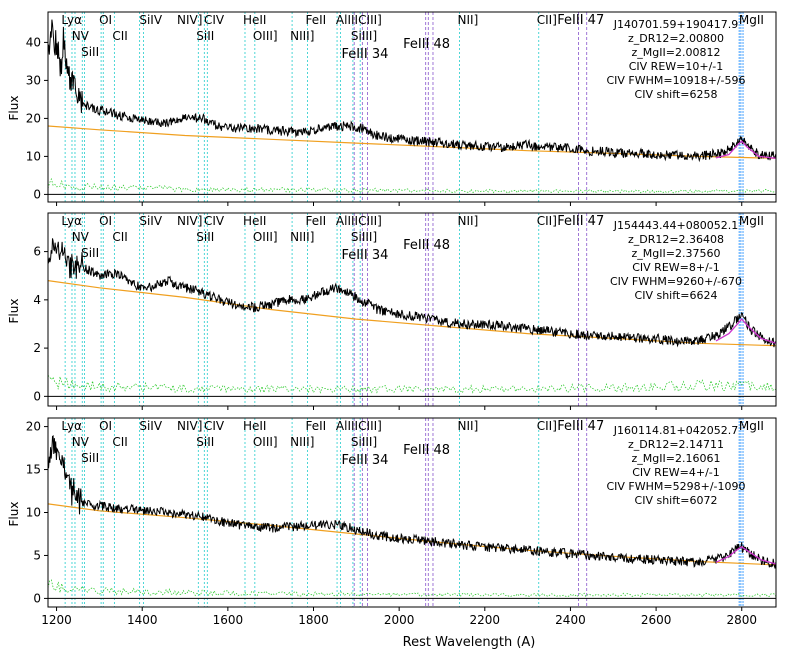 The height and width of the screenshot is (657, 789). I want to click on annotation-line: z_DR12=2.36408, so click(676, 239).